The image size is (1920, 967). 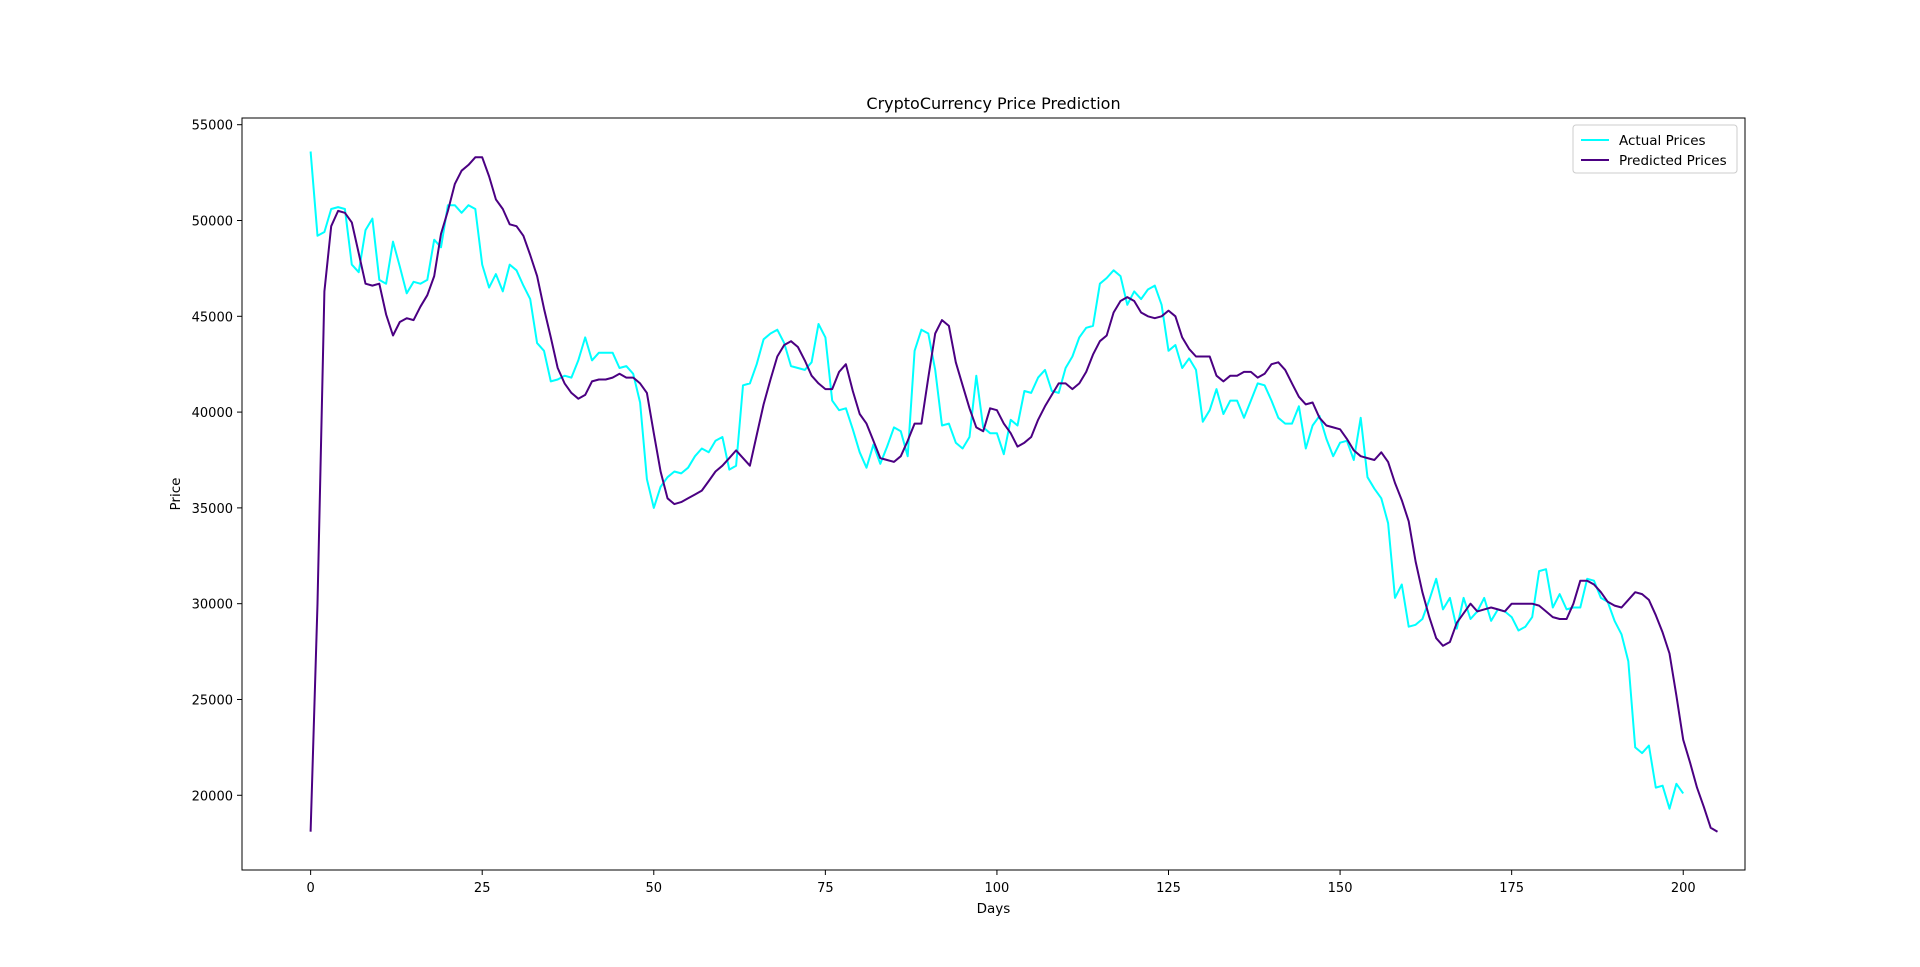 I want to click on y-tick-label: 20000, so click(x=212, y=796).